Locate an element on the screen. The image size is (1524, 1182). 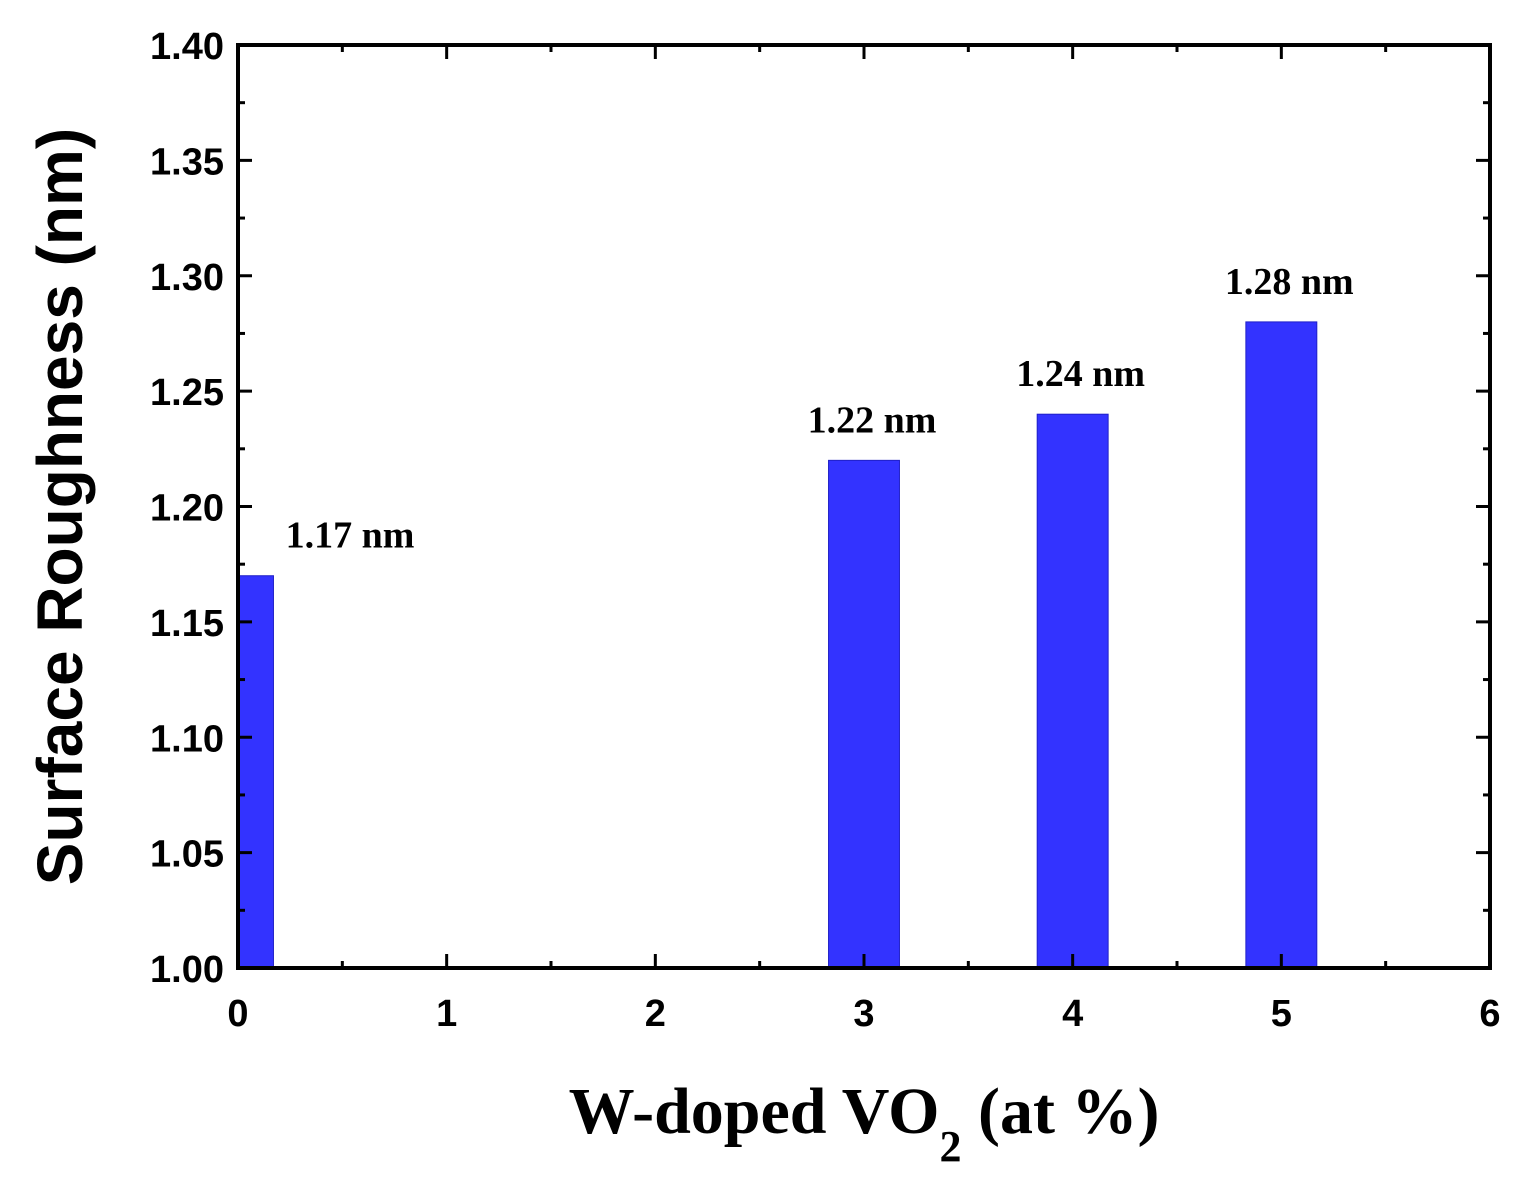
y-tick-label-1.35: 1.35 is located at coordinates (187, 162).